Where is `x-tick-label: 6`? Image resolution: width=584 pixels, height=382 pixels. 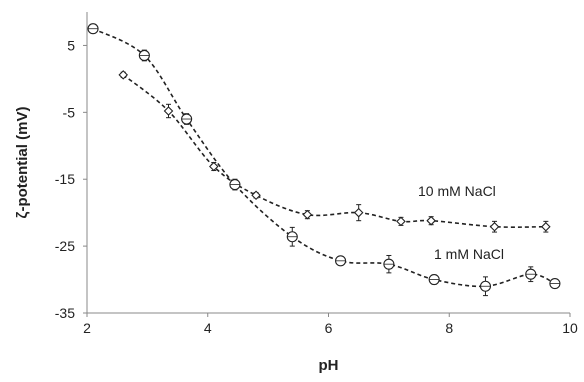 x-tick-label: 6 is located at coordinates (329, 328).